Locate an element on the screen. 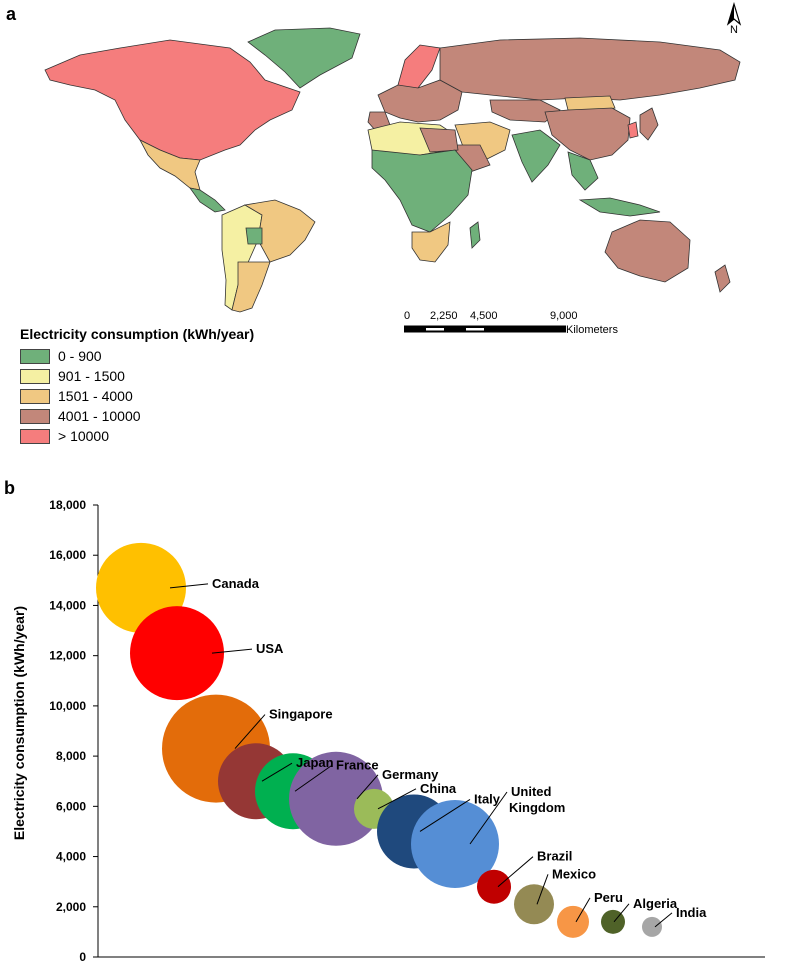 The image size is (789, 963). y-axis-title: Electricity consumption (kWh/year) is located at coordinates (19, 723).